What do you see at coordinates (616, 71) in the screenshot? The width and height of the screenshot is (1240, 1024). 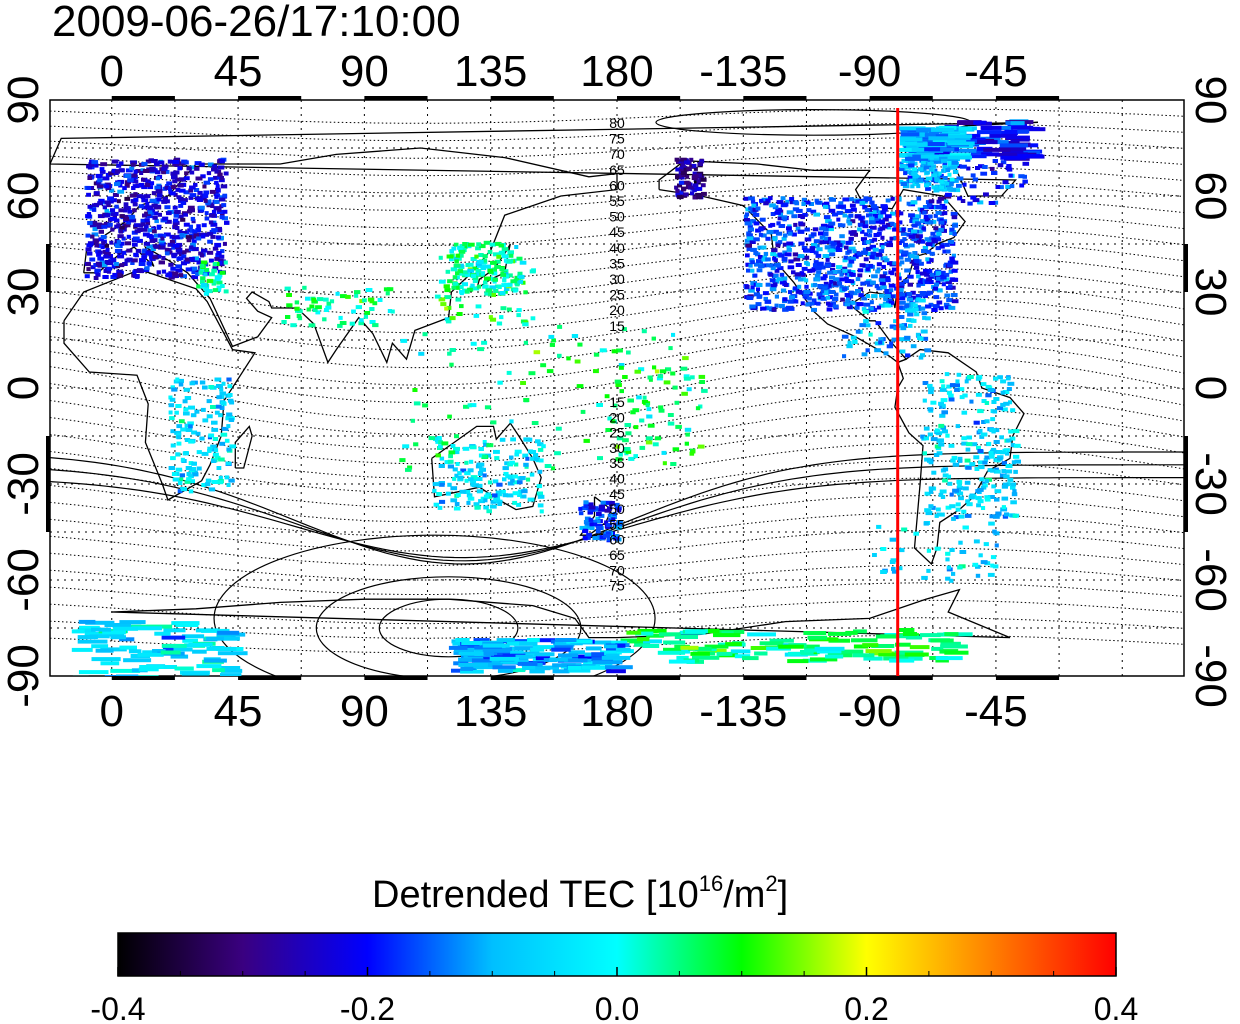 I see `x-axis-top-label: 180` at bounding box center [616, 71].